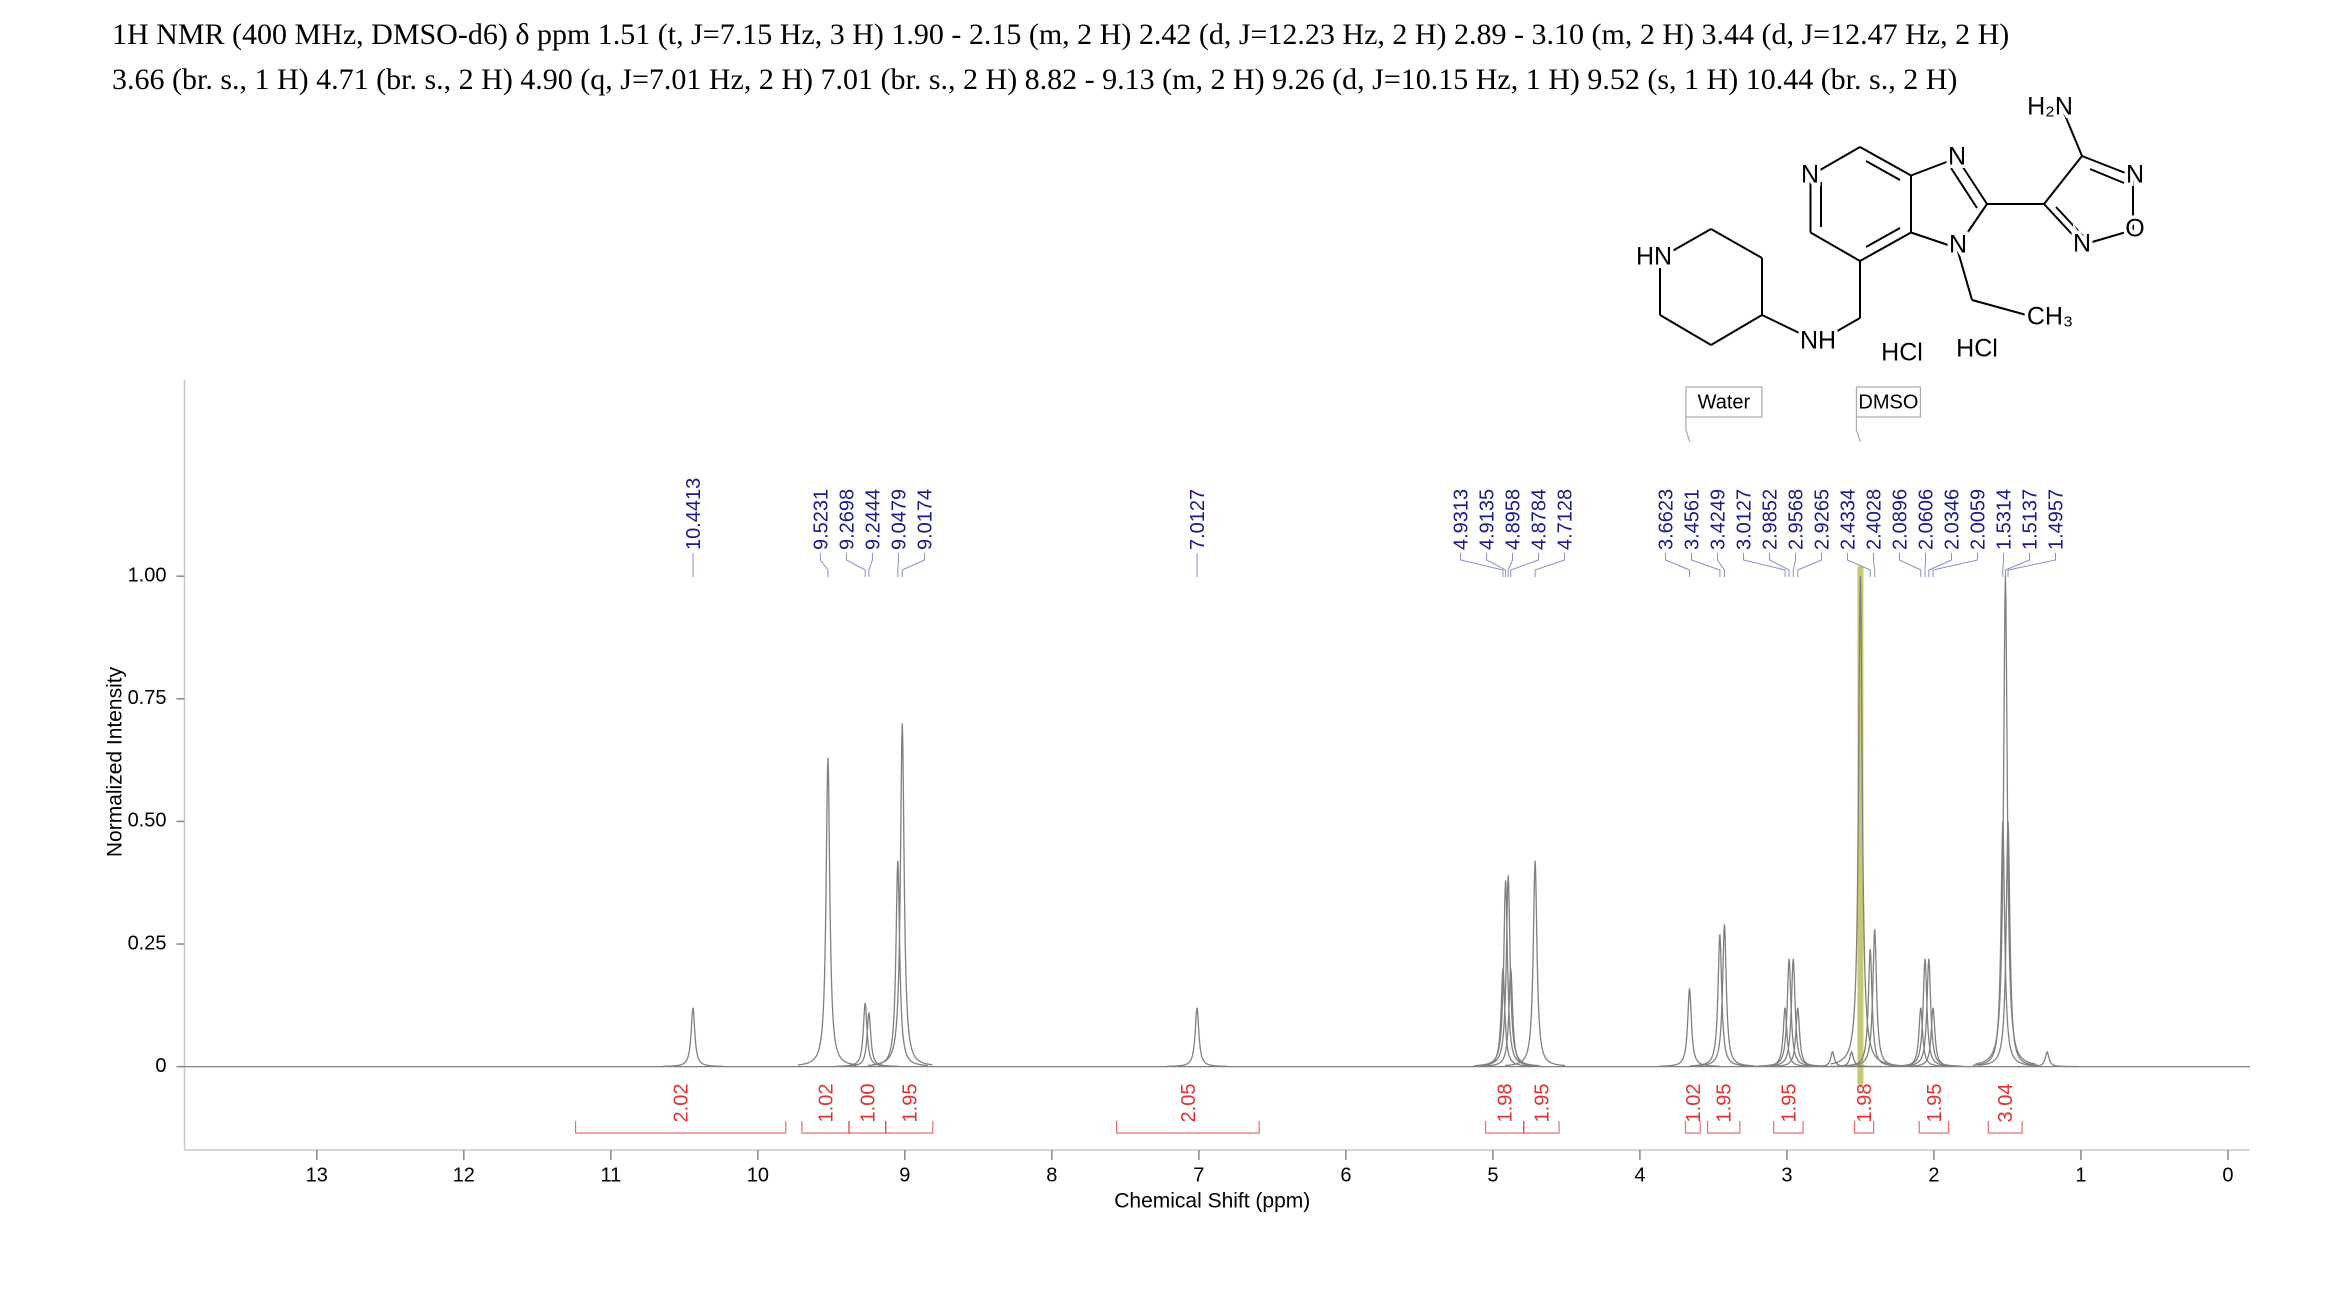 The height and width of the screenshot is (1307, 2339). I want to click on x-tick-label: 9, so click(904, 1175).